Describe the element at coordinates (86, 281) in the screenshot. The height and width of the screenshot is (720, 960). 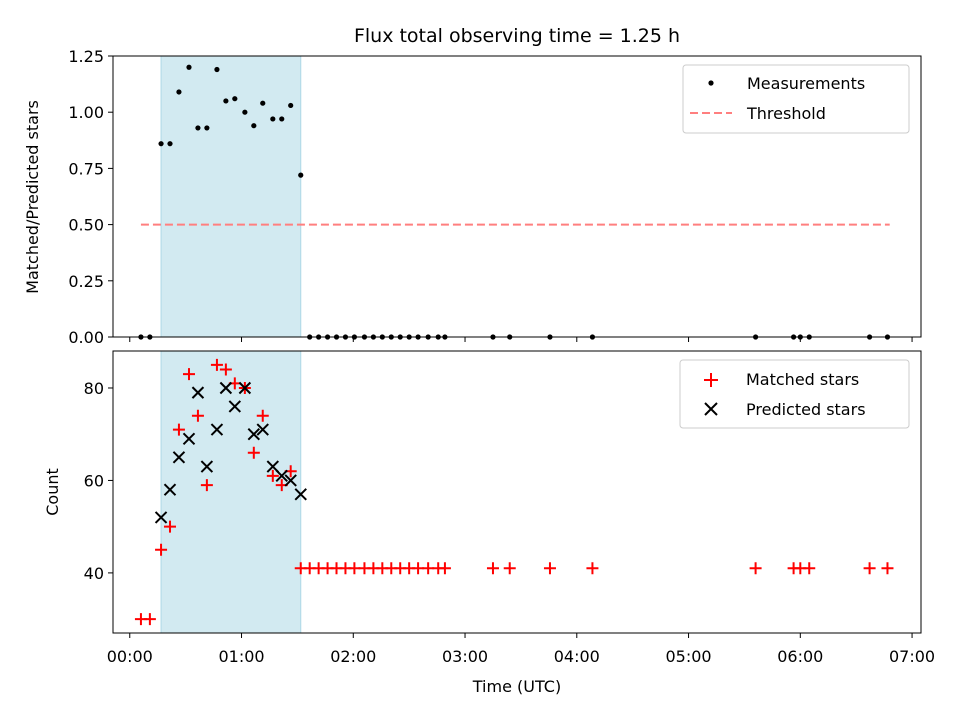
I see `top-y-tick-label: 0.25` at that location.